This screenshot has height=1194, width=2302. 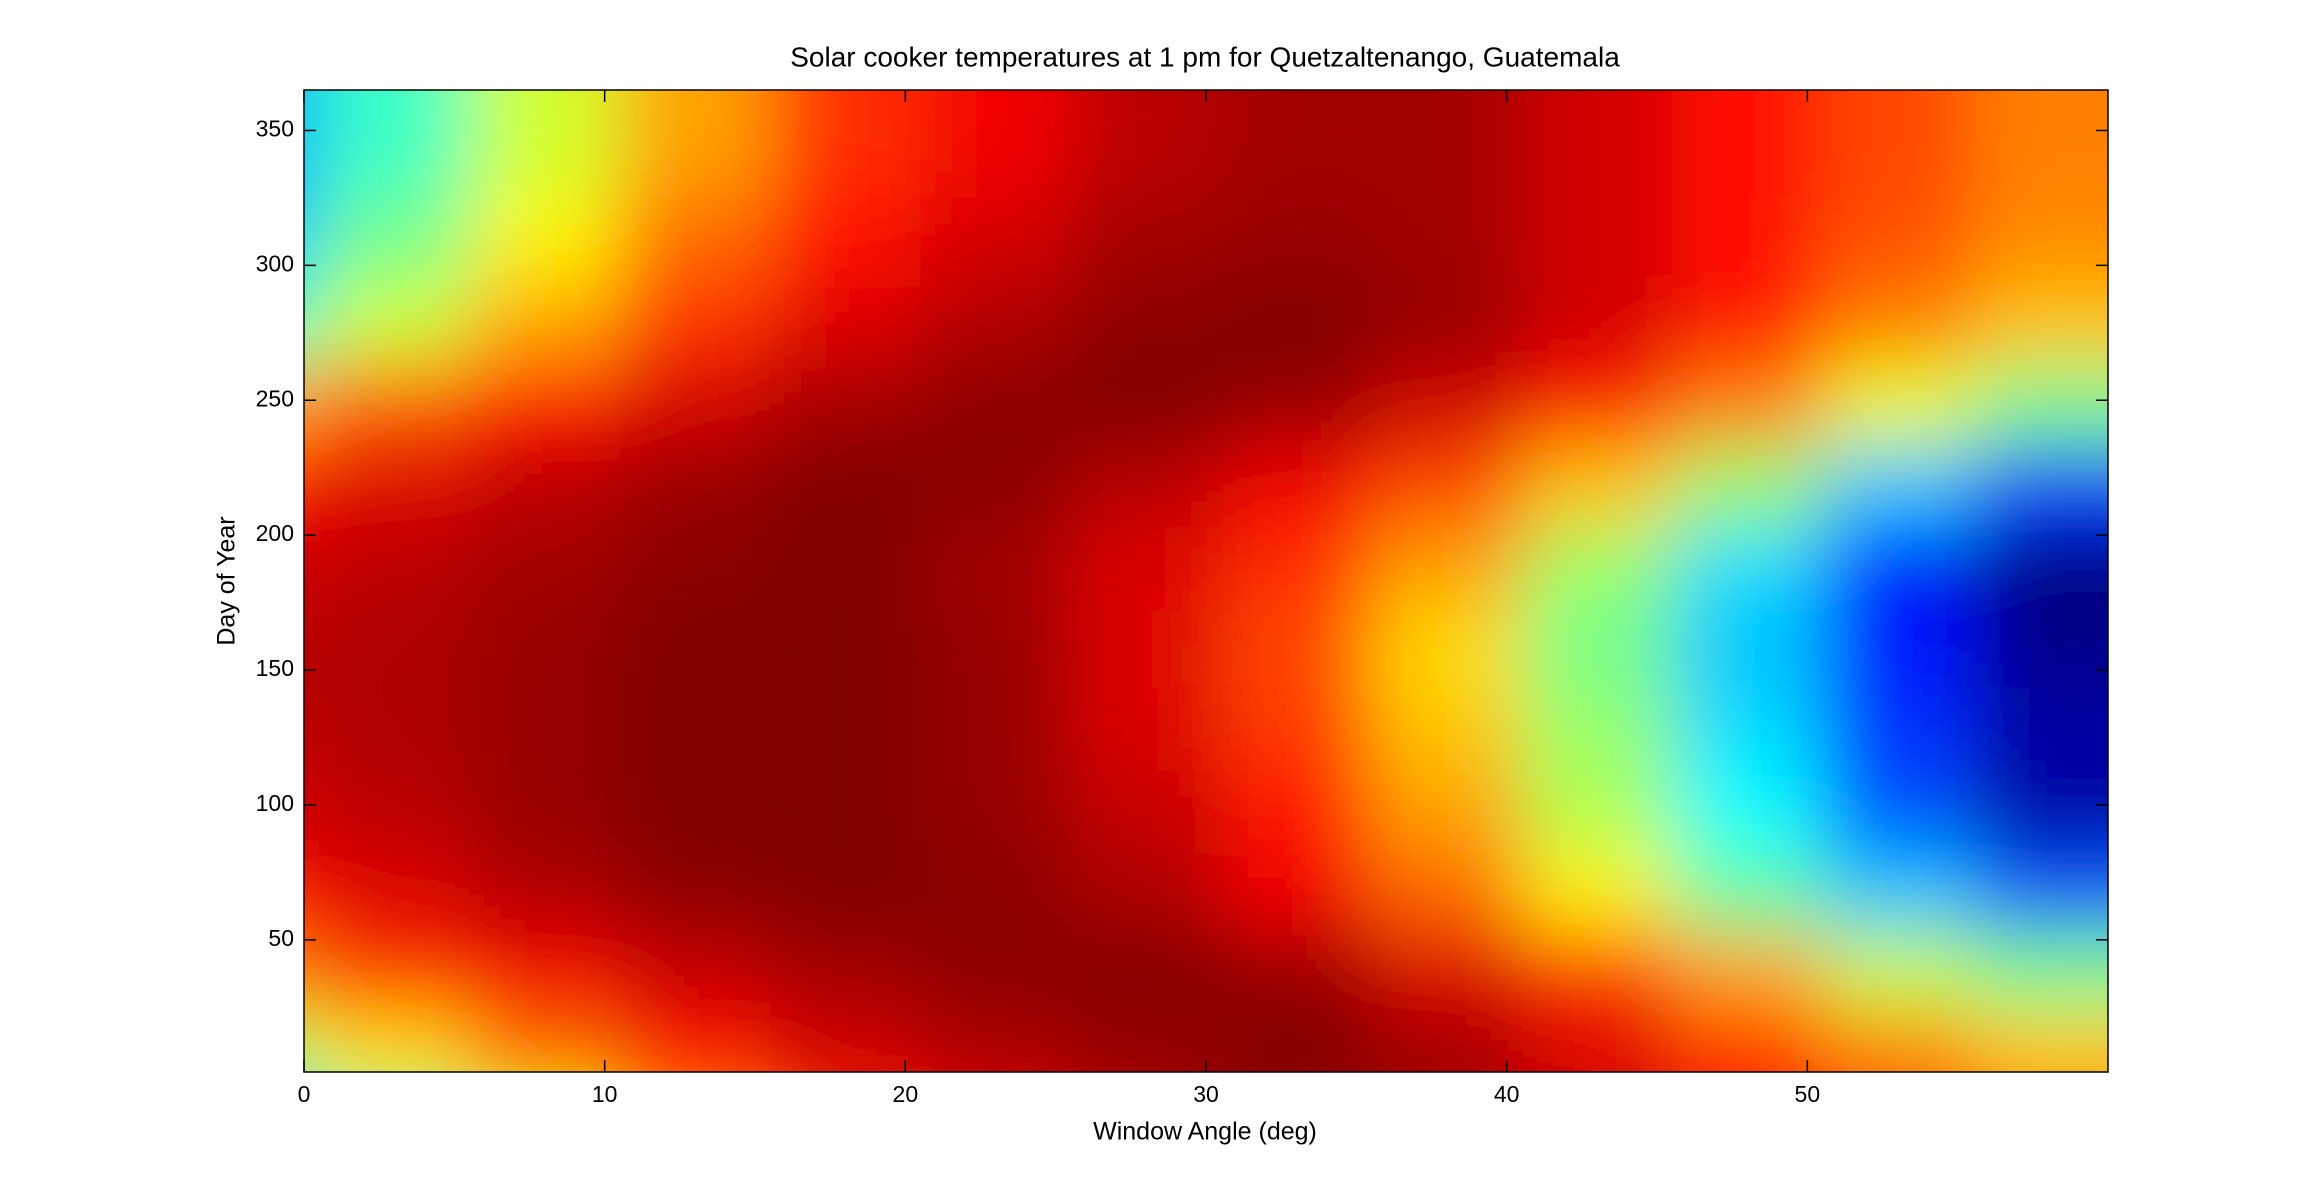 I want to click on y-tick-label: 300, so click(x=275, y=263).